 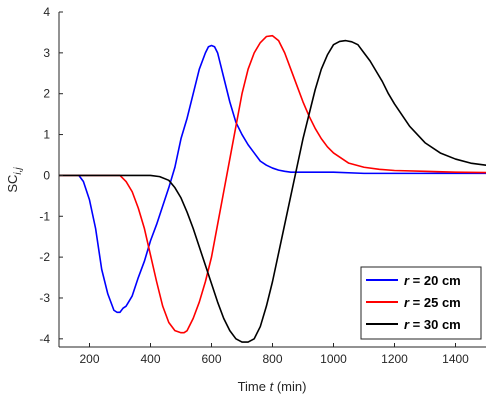 I want to click on x-tick-label: 600, so click(x=211, y=359).